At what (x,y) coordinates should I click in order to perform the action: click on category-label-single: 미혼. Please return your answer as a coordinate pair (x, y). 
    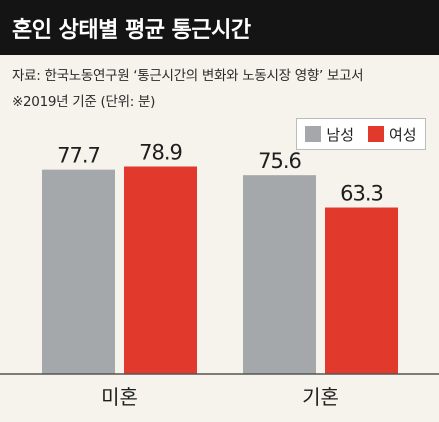
    Looking at the image, I should click on (119, 397).